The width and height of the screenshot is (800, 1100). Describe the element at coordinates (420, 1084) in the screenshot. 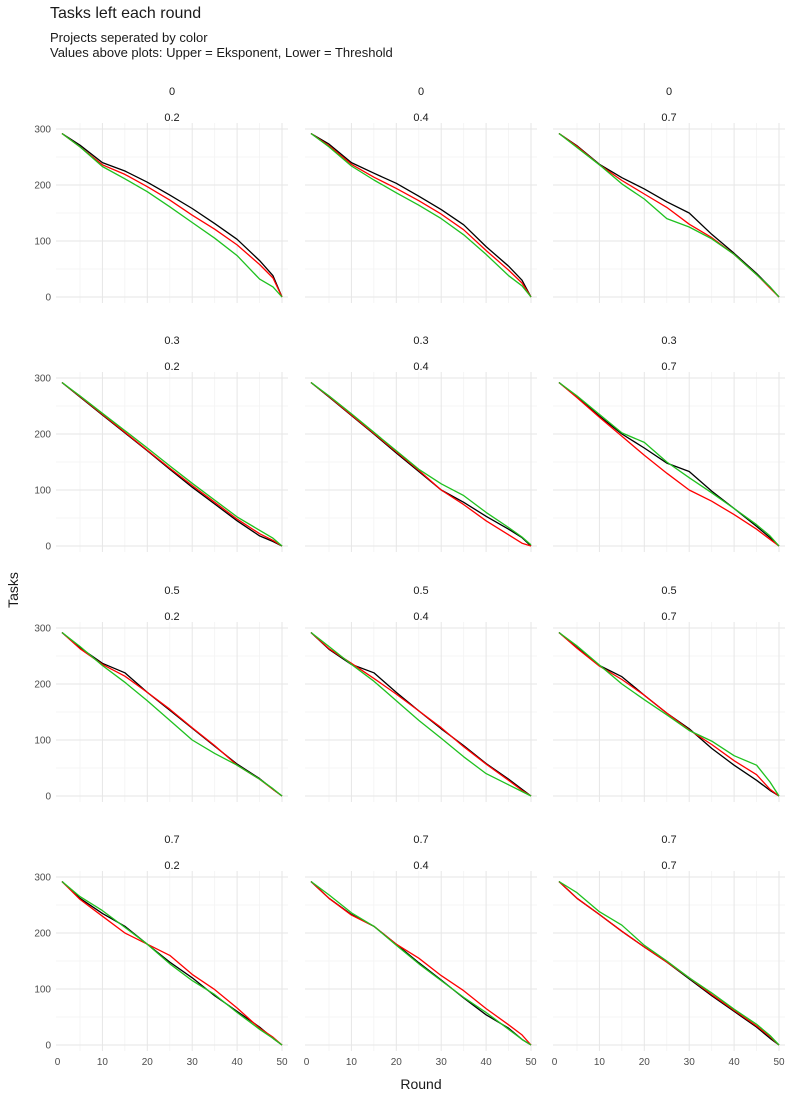

I see `x-axis-title: Round` at that location.